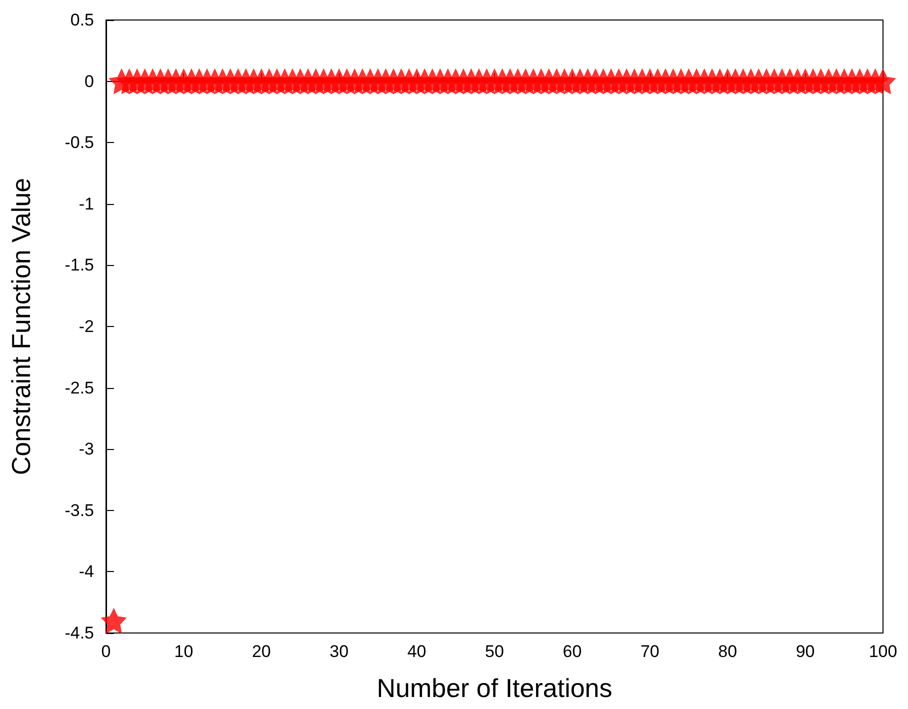  What do you see at coordinates (86, 204) in the screenshot?
I see `y-tick-label: -1` at bounding box center [86, 204].